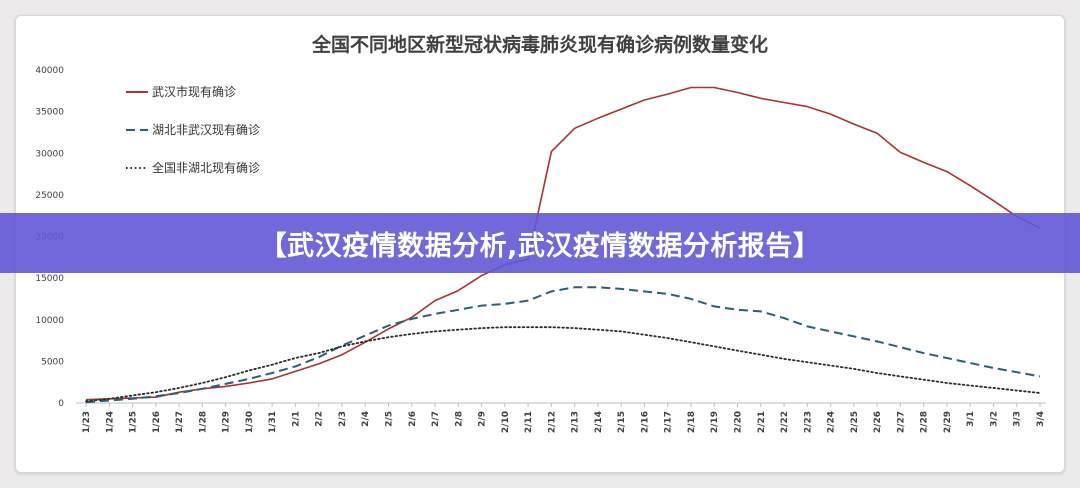 The image size is (1080, 488). What do you see at coordinates (52, 362) in the screenshot?
I see `y-tick-label: 5000` at bounding box center [52, 362].